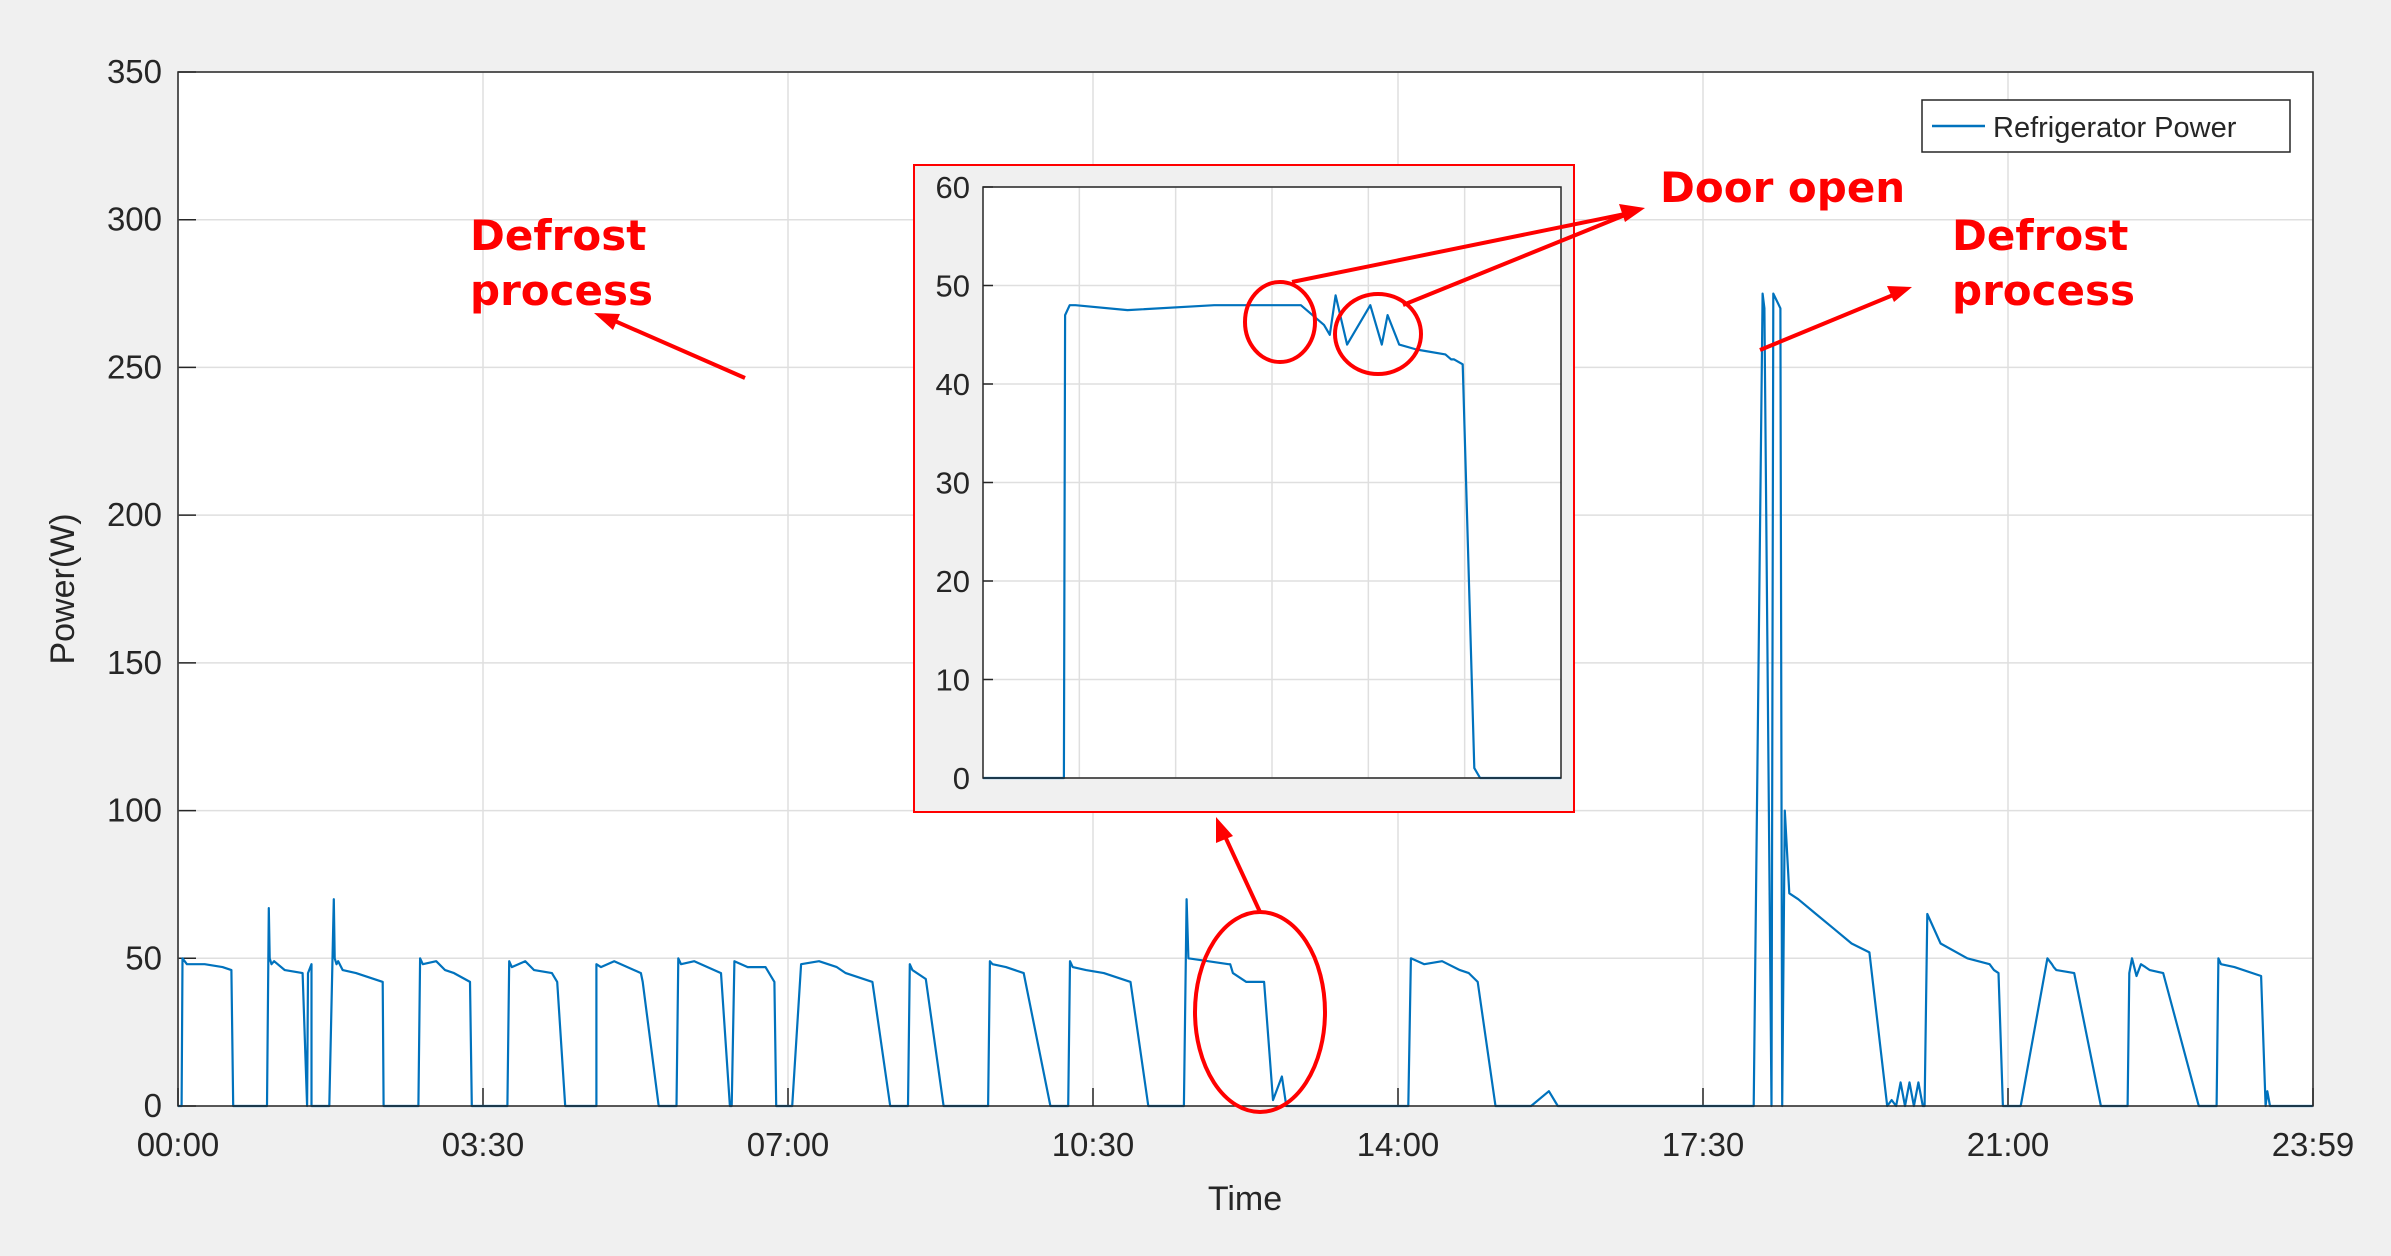 The width and height of the screenshot is (2391, 1256). What do you see at coordinates (1782, 187) in the screenshot?
I see `door-open-label: Door open` at bounding box center [1782, 187].